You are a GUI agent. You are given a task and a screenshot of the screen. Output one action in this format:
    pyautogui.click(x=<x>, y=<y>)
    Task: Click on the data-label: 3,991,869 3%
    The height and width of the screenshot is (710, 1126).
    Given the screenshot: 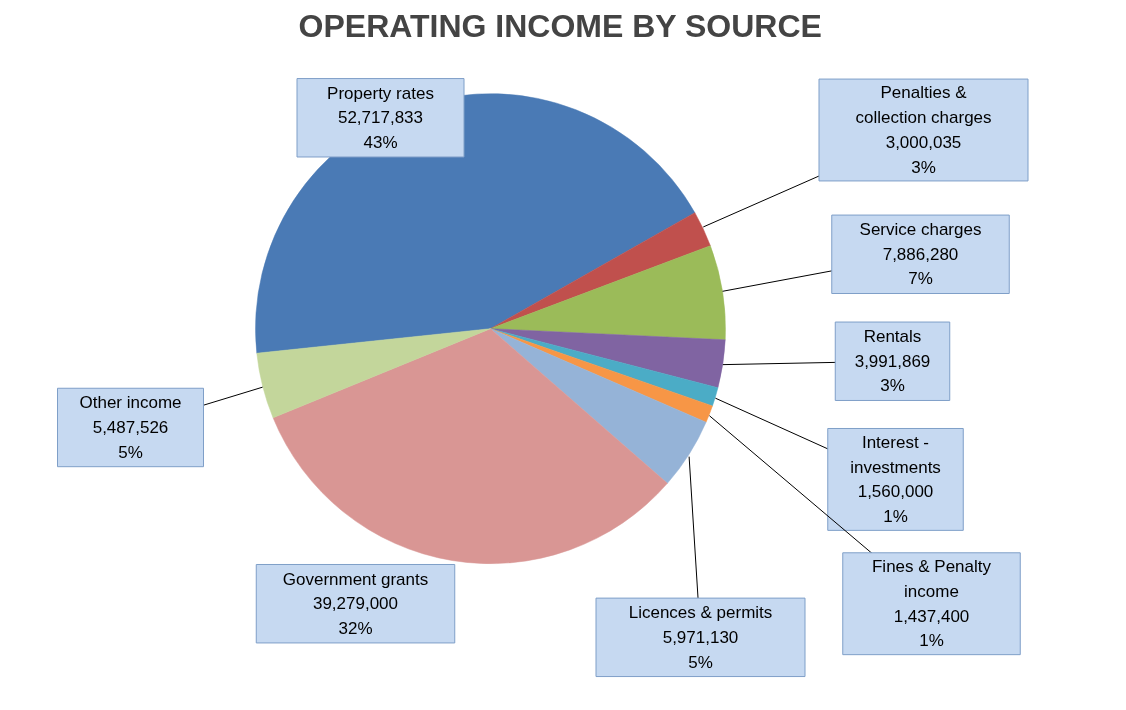 What is the action you would take?
    pyautogui.click(x=892, y=373)
    